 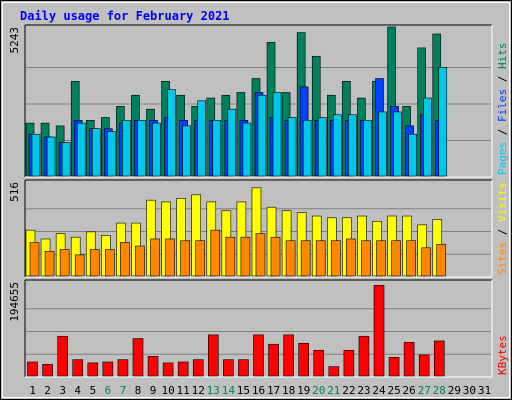 I want to click on x-tick-label: 22, so click(x=348, y=390).